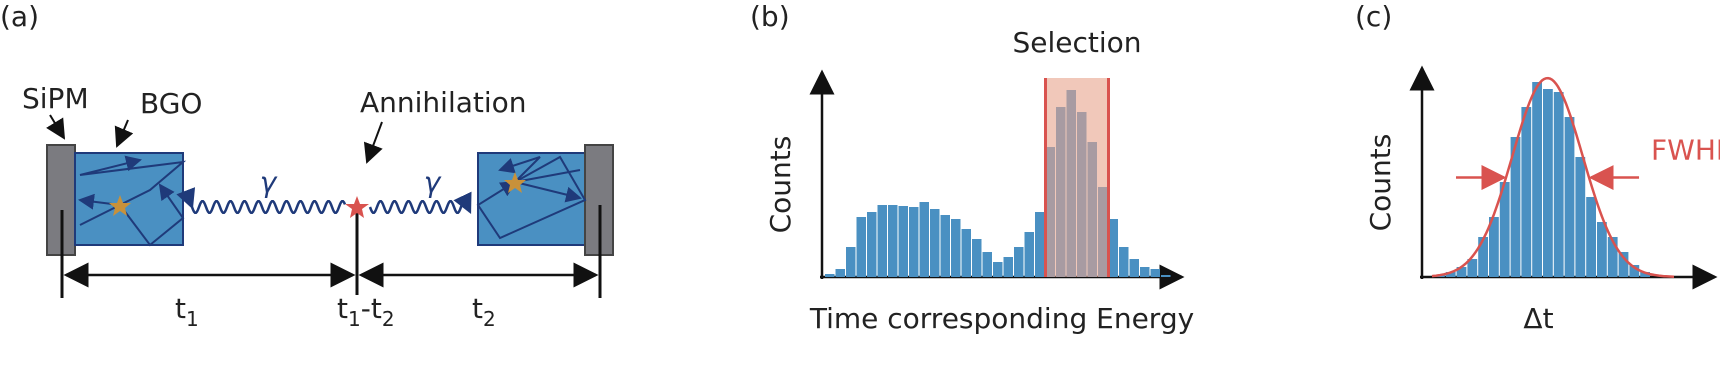  I want to click on panel-label: (c), so click(1373, 16).